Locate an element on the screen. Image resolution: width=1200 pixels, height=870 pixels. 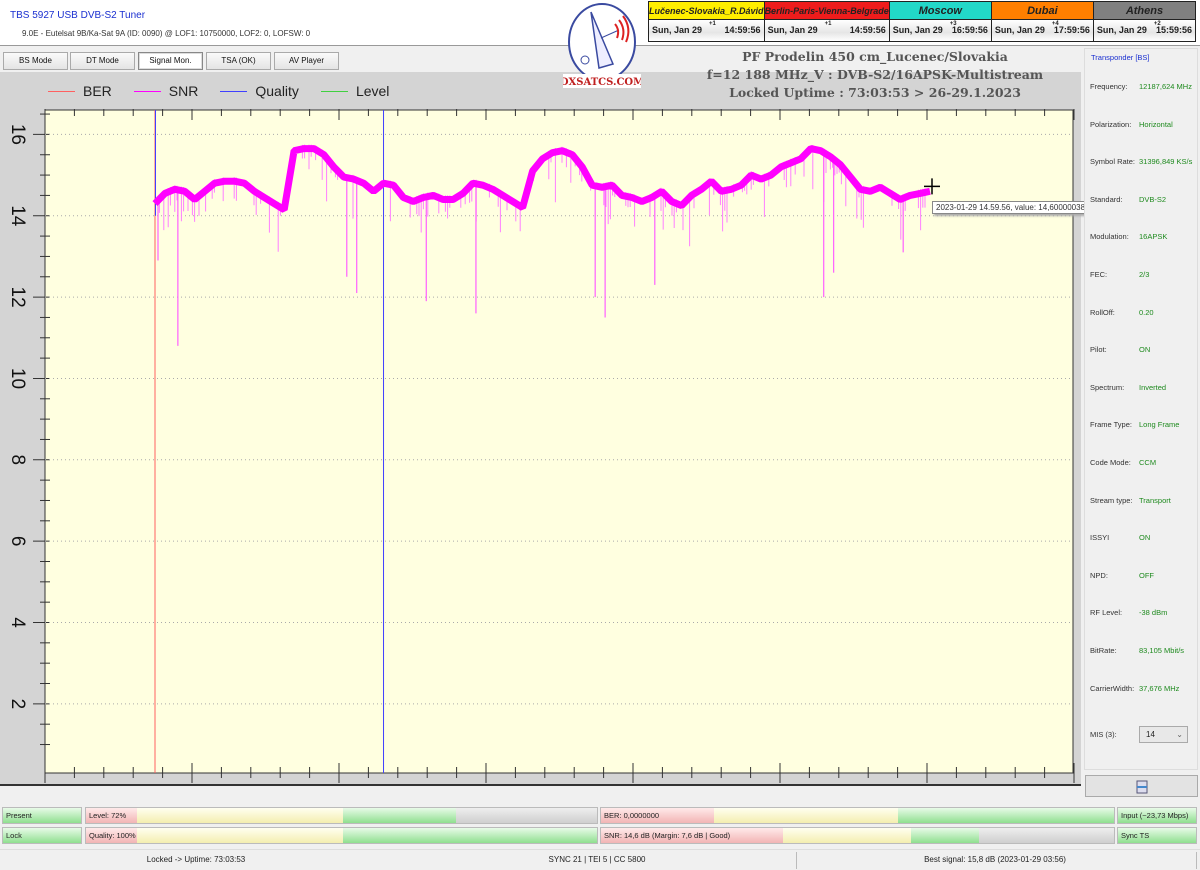
row-value: 2/3 is located at coordinates (1144, 274).